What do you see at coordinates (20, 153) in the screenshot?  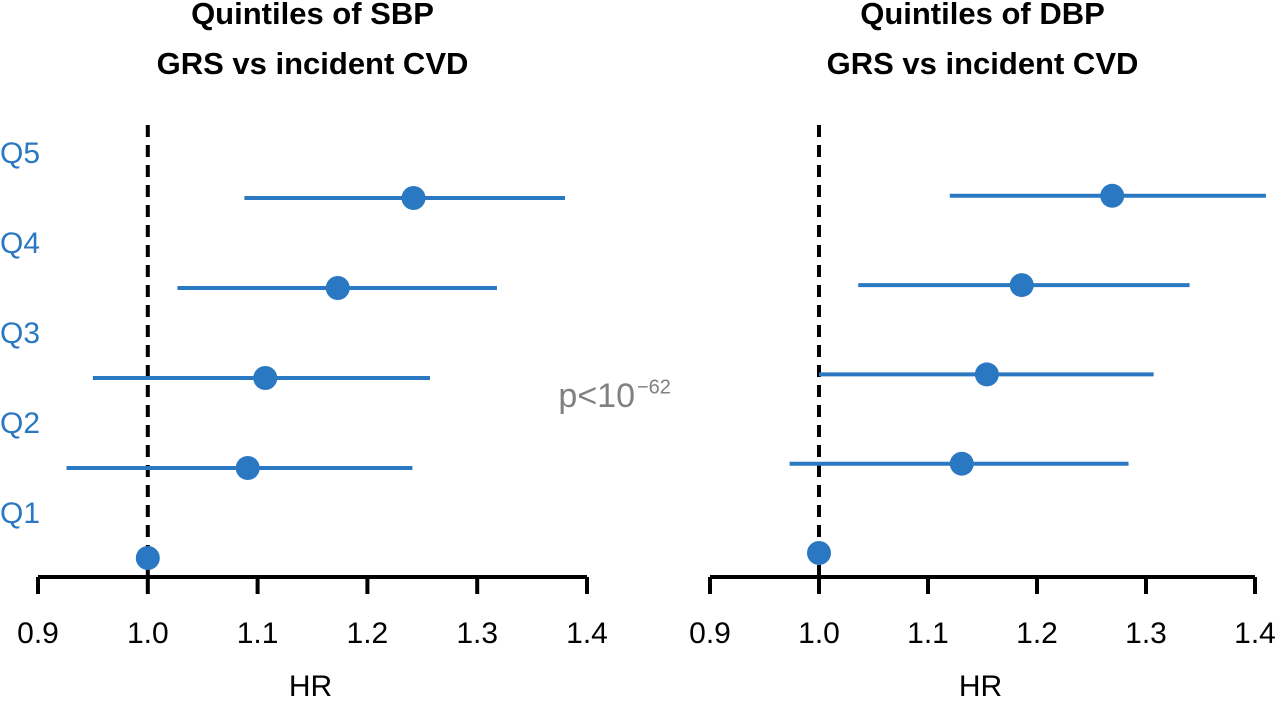 I see `category-label: Q5` at bounding box center [20, 153].